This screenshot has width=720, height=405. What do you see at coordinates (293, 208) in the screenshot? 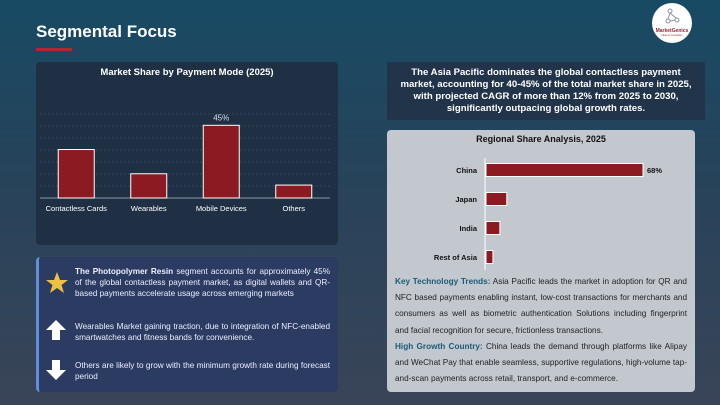
I see `x-tick-label: Others` at bounding box center [293, 208].